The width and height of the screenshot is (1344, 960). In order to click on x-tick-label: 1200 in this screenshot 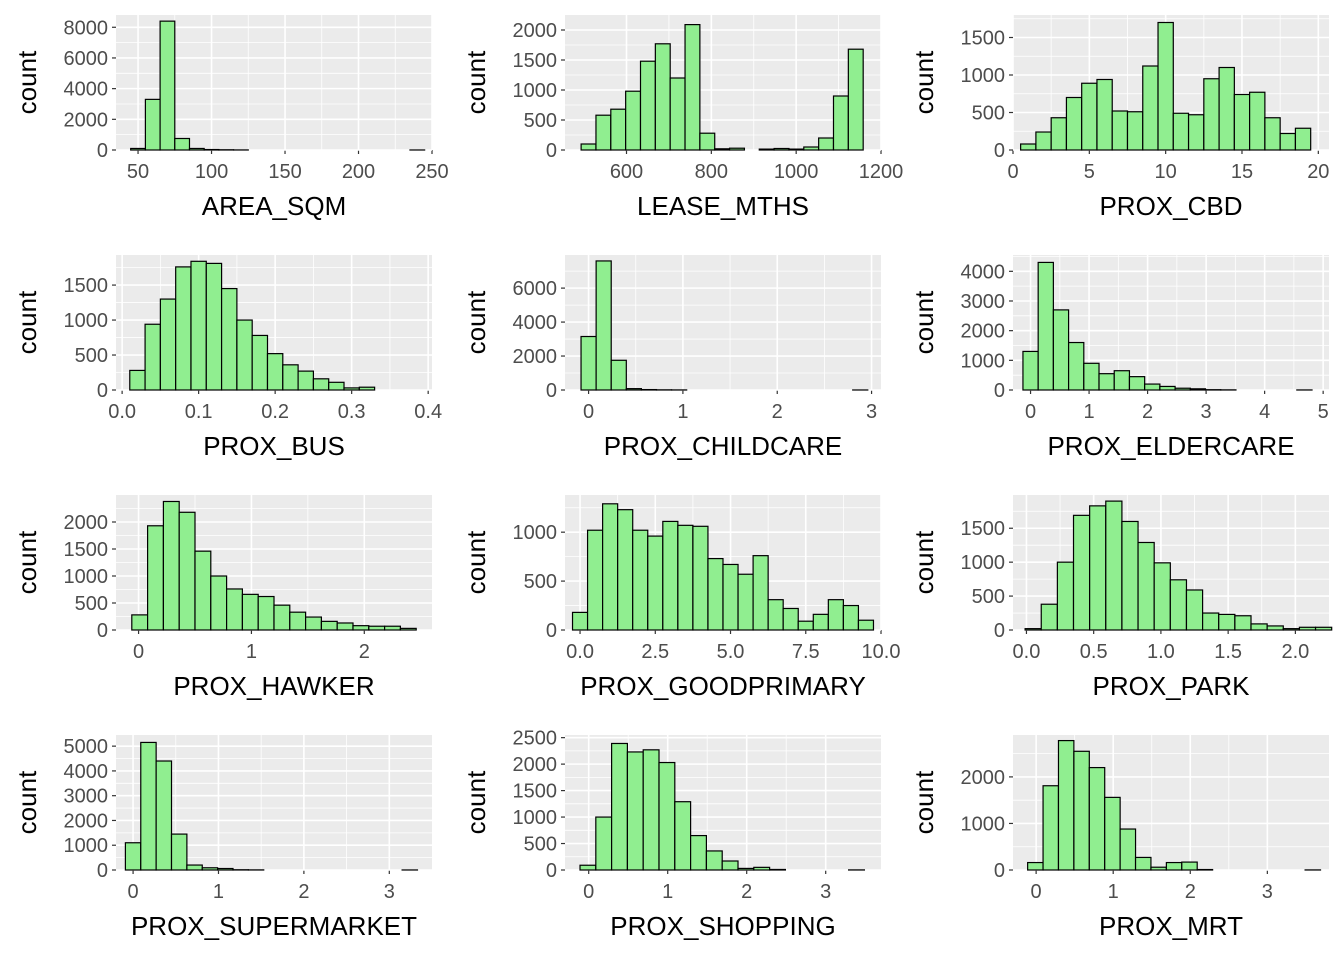, I will do `click(881, 172)`.